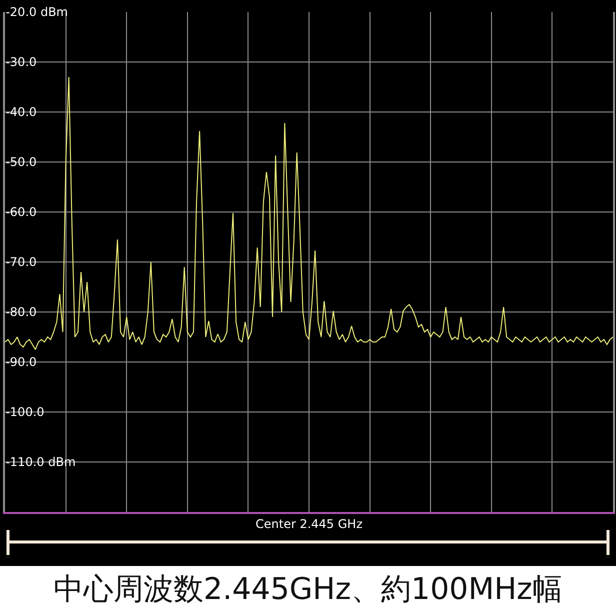 The width and height of the screenshot is (616, 612). Describe the element at coordinates (21, 212) in the screenshot. I see `y-tick-label: -60.0` at that location.